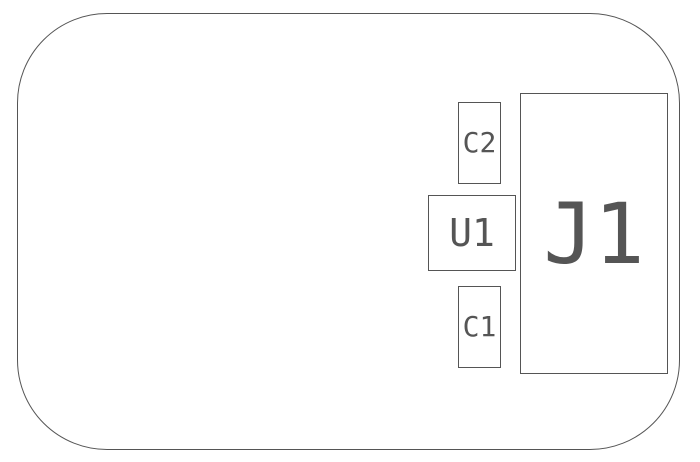 This screenshot has width=700, height=462. I want to click on component-c2-label: C2, so click(479, 142).